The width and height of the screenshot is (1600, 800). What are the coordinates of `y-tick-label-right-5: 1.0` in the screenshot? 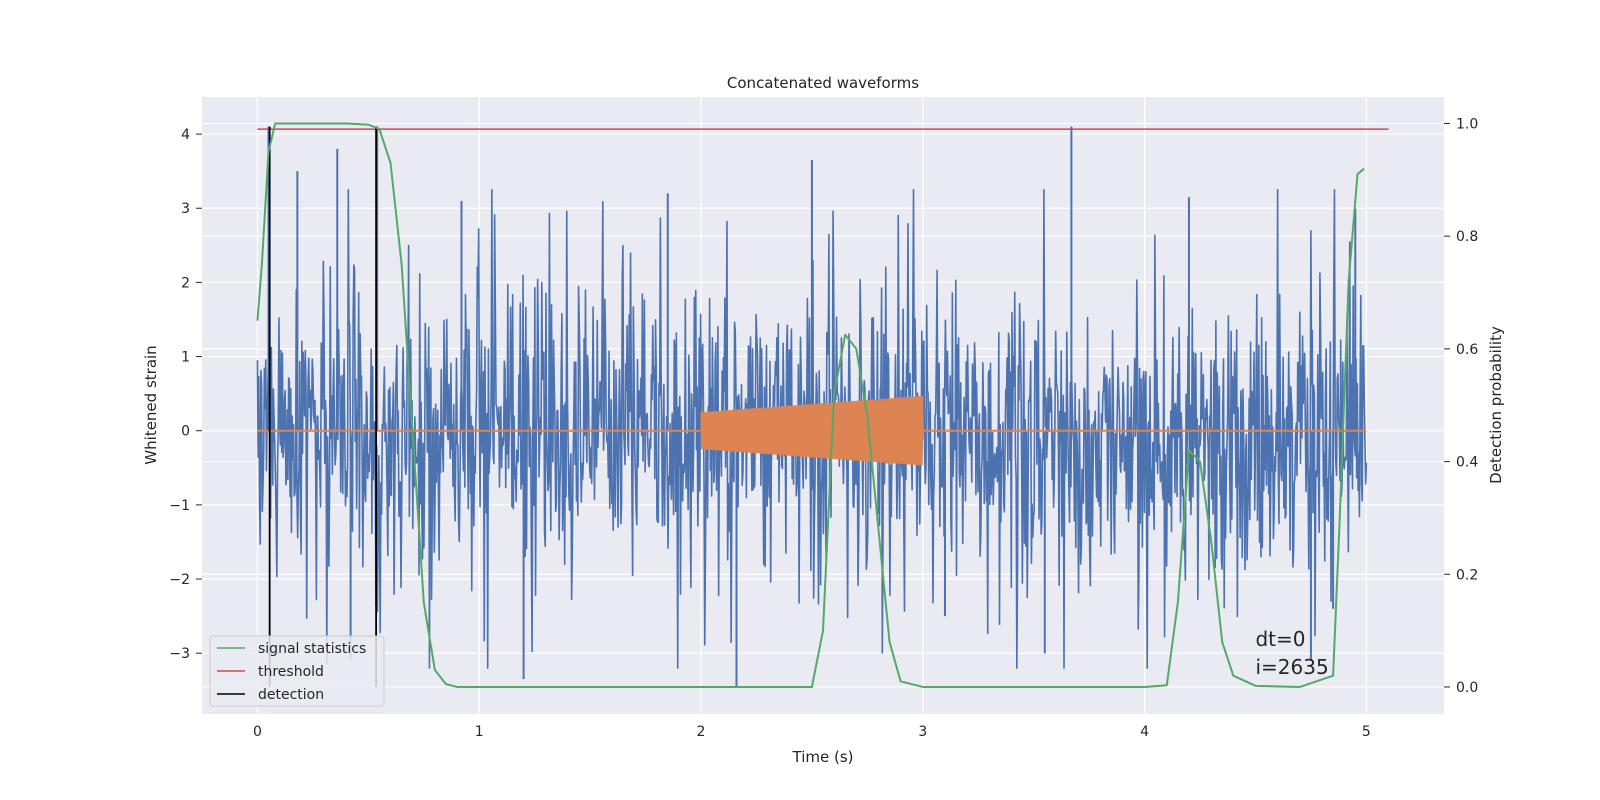 It's located at (1467, 124).